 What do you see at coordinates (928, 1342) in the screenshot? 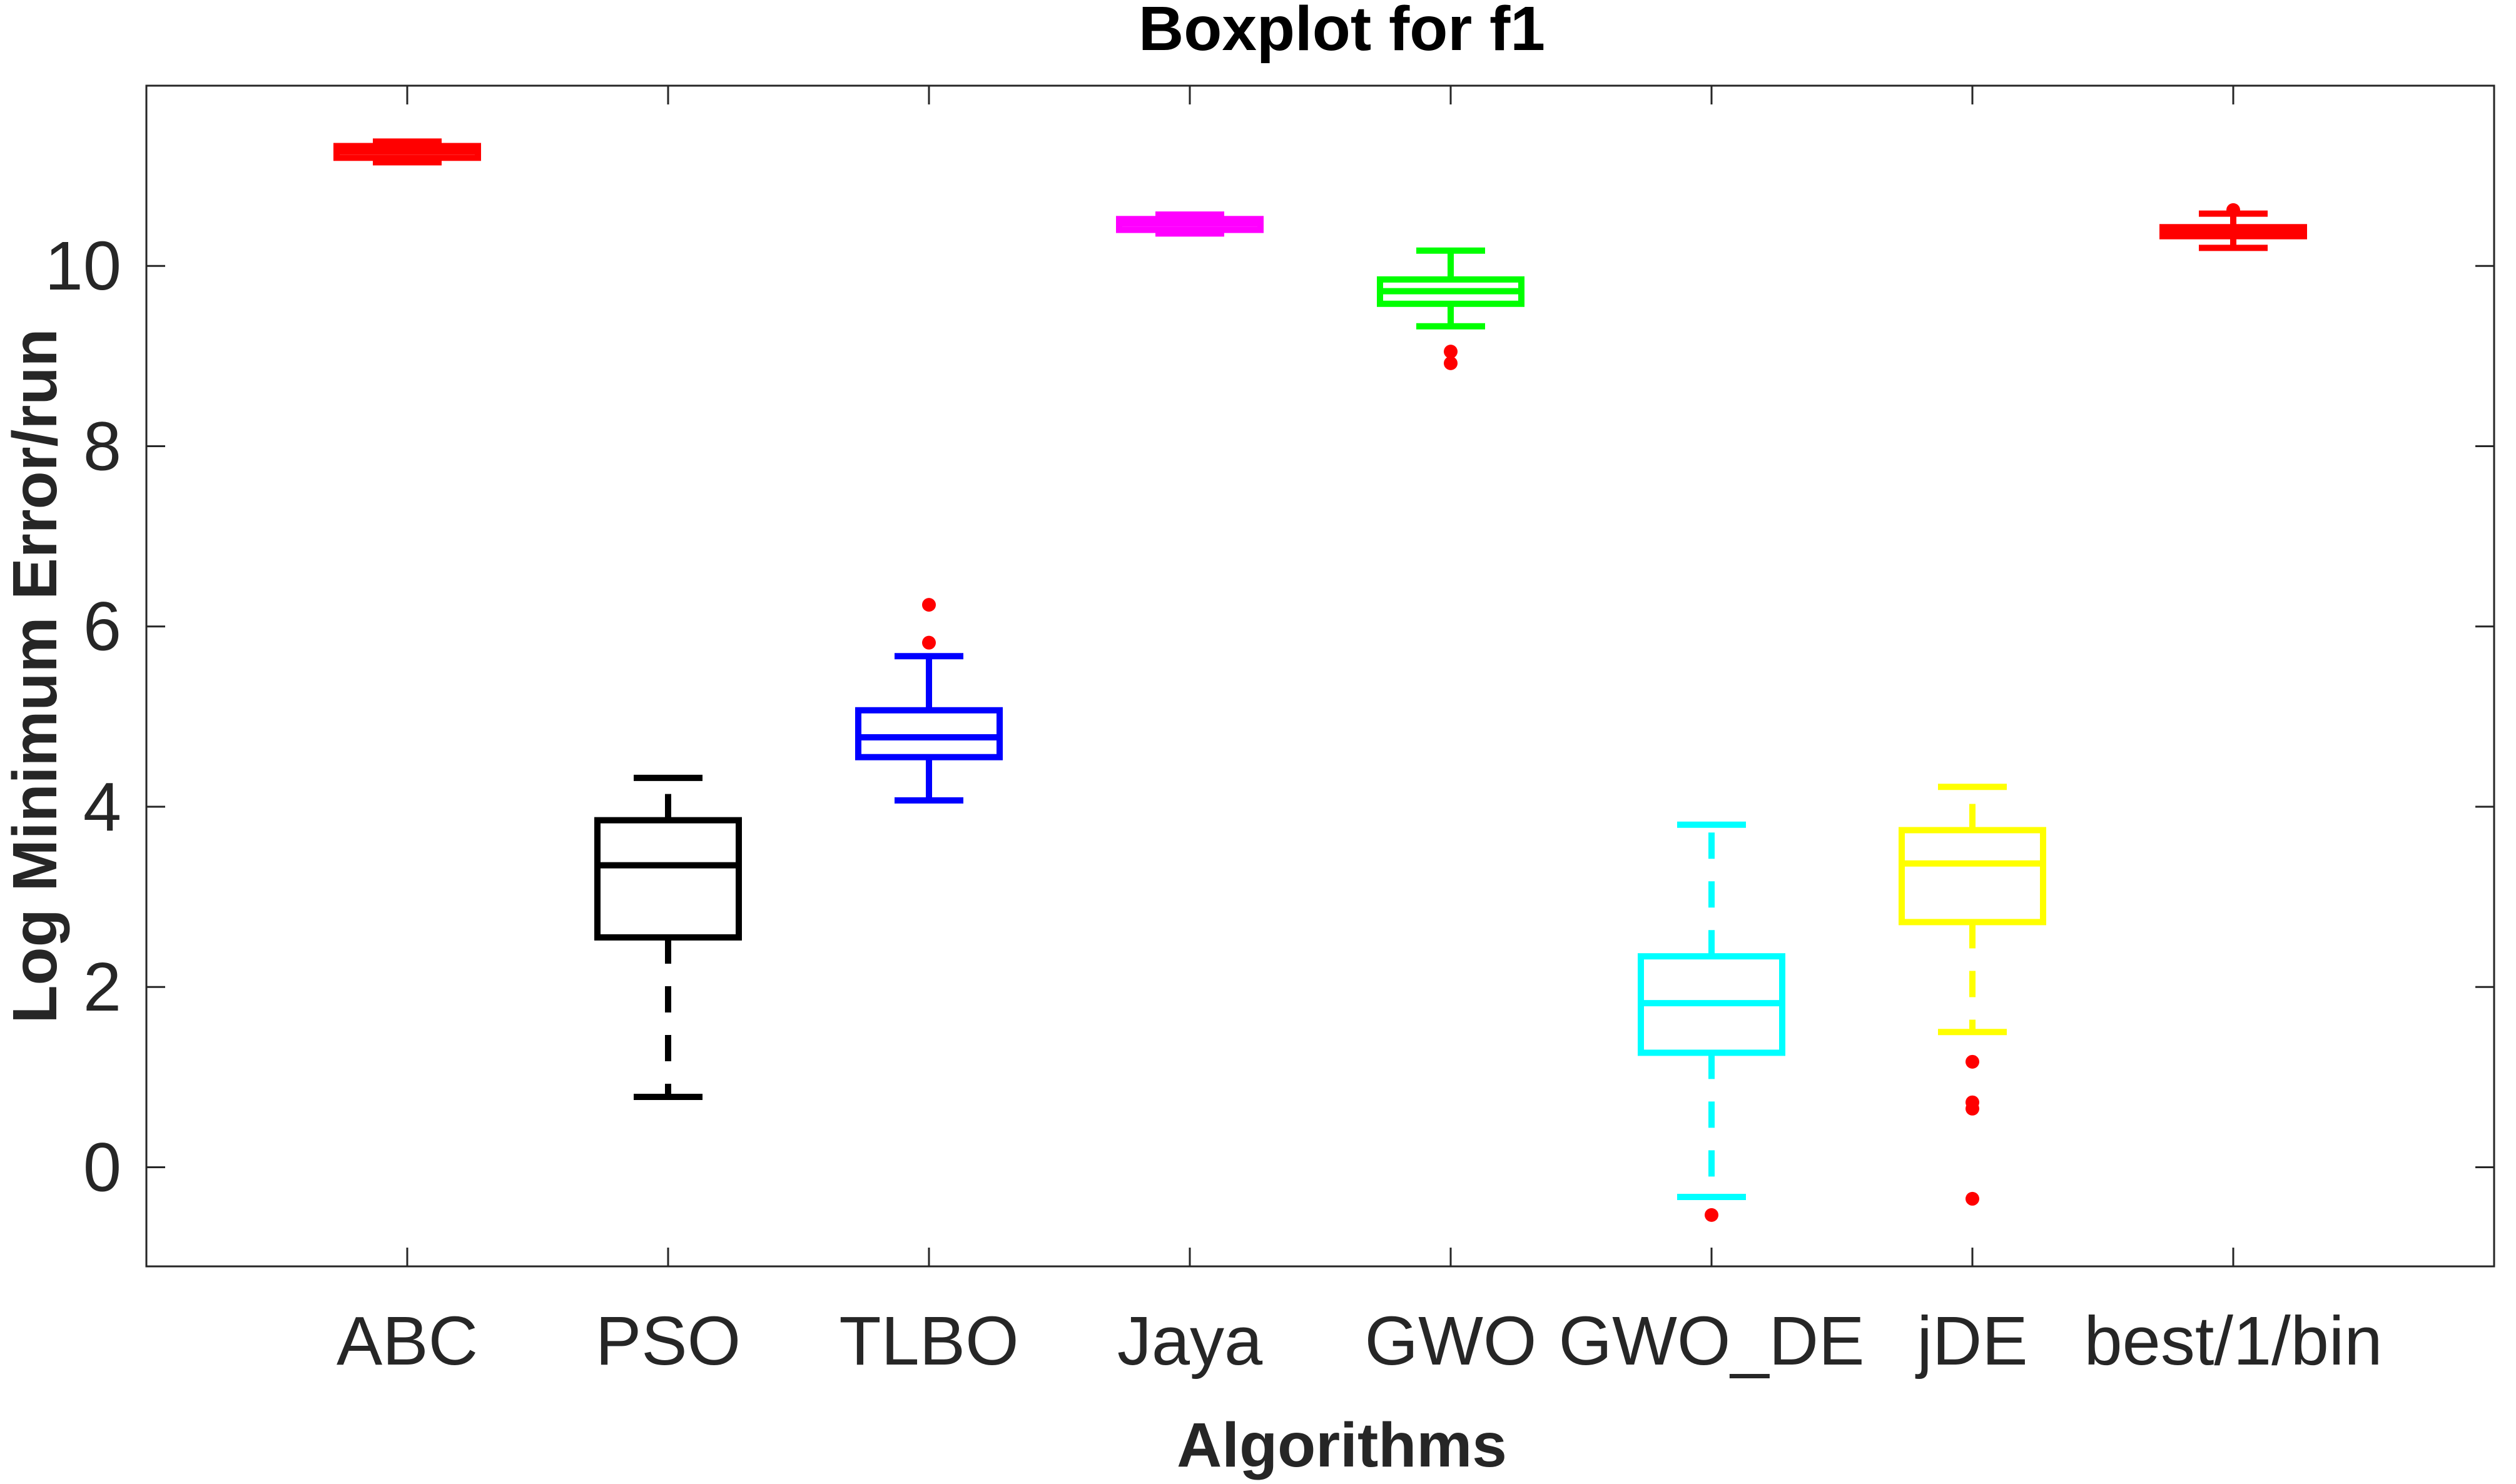
I see `x-tick-label: TLBO` at bounding box center [928, 1342].